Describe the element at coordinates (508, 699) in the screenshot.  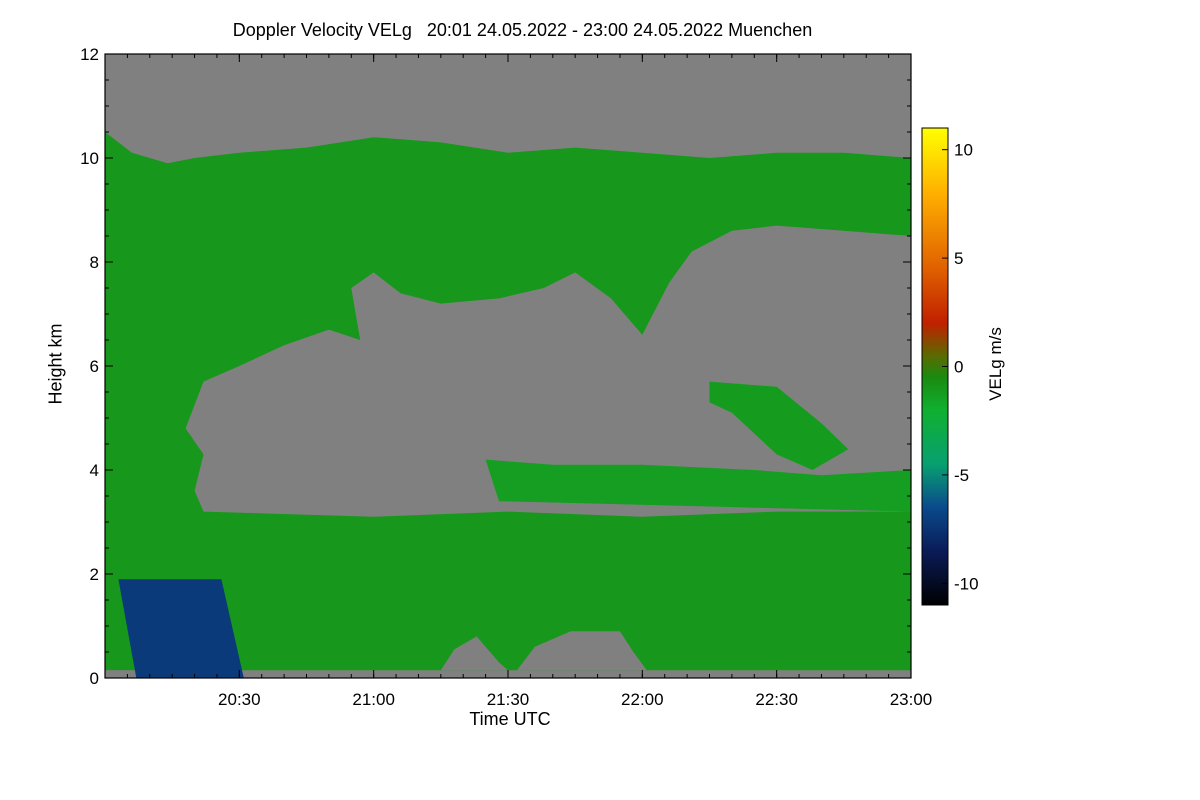
I see `x-tick-label: 21:30` at that location.